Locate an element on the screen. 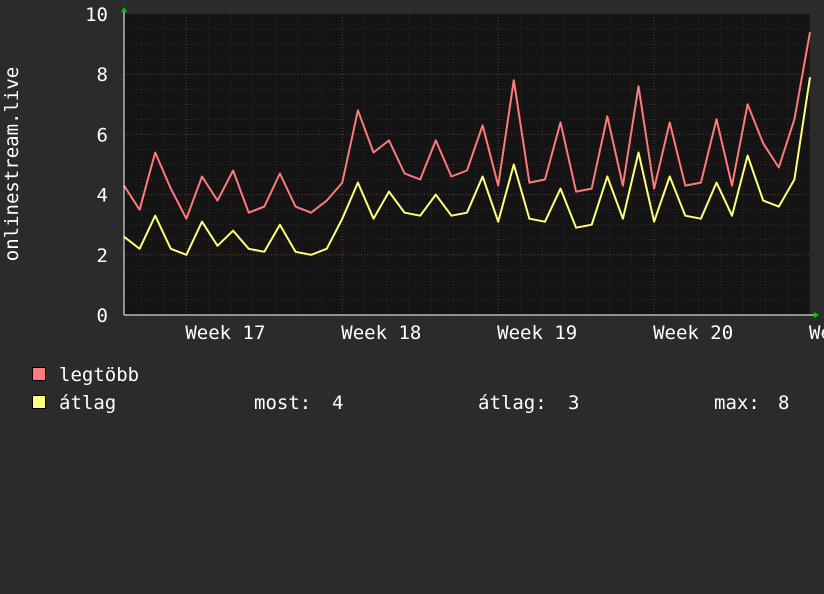 The image size is (824, 594). stat-now-label: most: is located at coordinates (283, 403).